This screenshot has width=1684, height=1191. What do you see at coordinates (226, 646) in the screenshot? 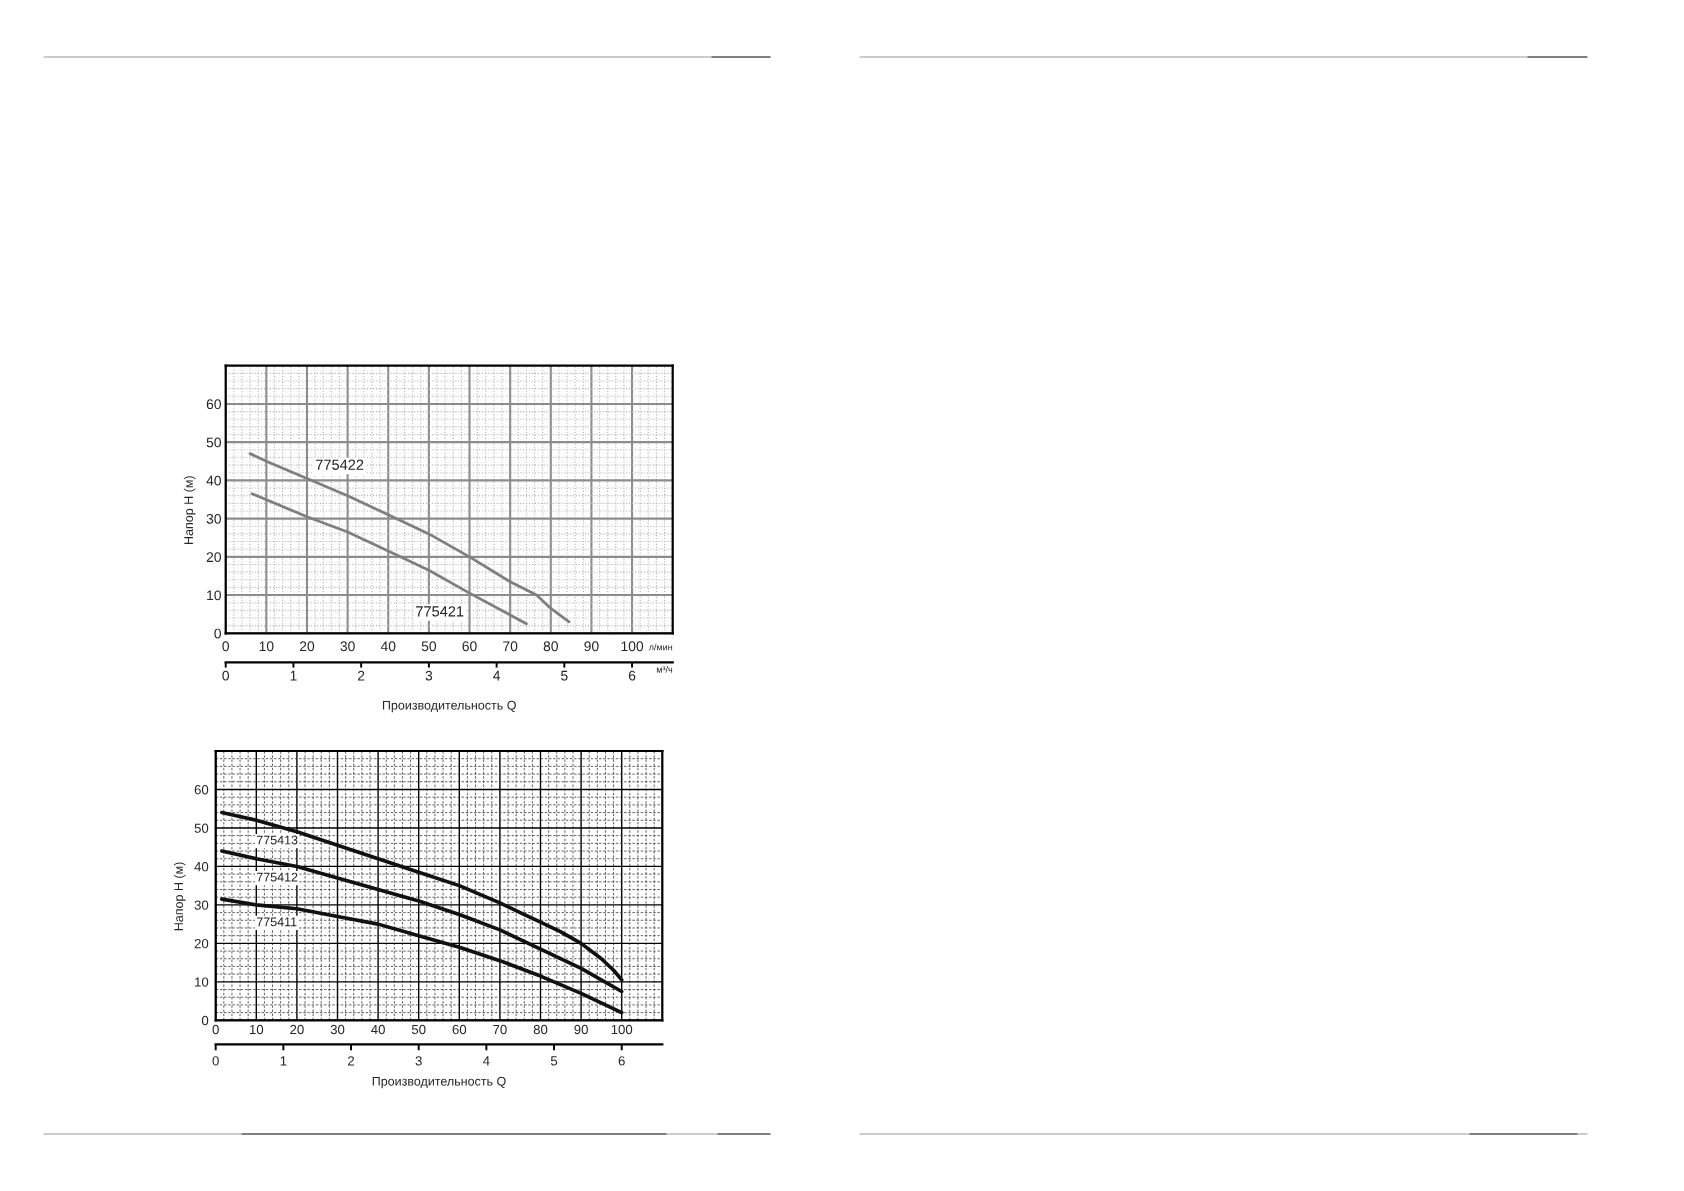
I see `x-tick-label: 0` at bounding box center [226, 646].